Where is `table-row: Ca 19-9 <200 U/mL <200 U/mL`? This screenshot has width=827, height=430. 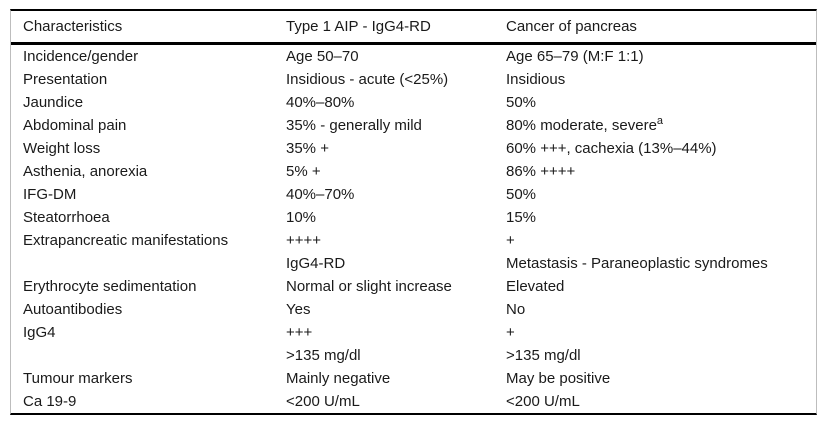
table-row: Ca 19-9 <200 U/mL <200 U/mL is located at coordinates (413, 401).